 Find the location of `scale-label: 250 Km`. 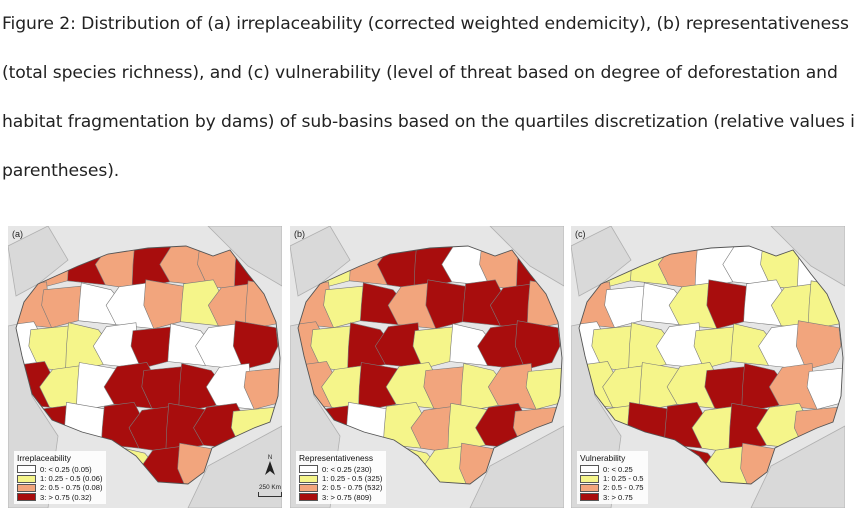

scale-label: 250 Km is located at coordinates (270, 487).